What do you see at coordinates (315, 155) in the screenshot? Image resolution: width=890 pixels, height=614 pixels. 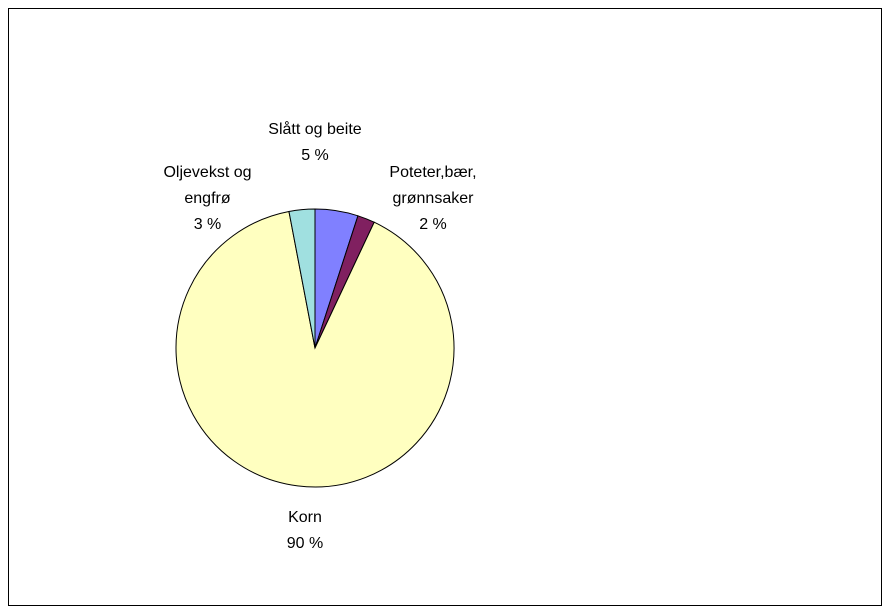 I see `value-label: 5 %` at bounding box center [315, 155].